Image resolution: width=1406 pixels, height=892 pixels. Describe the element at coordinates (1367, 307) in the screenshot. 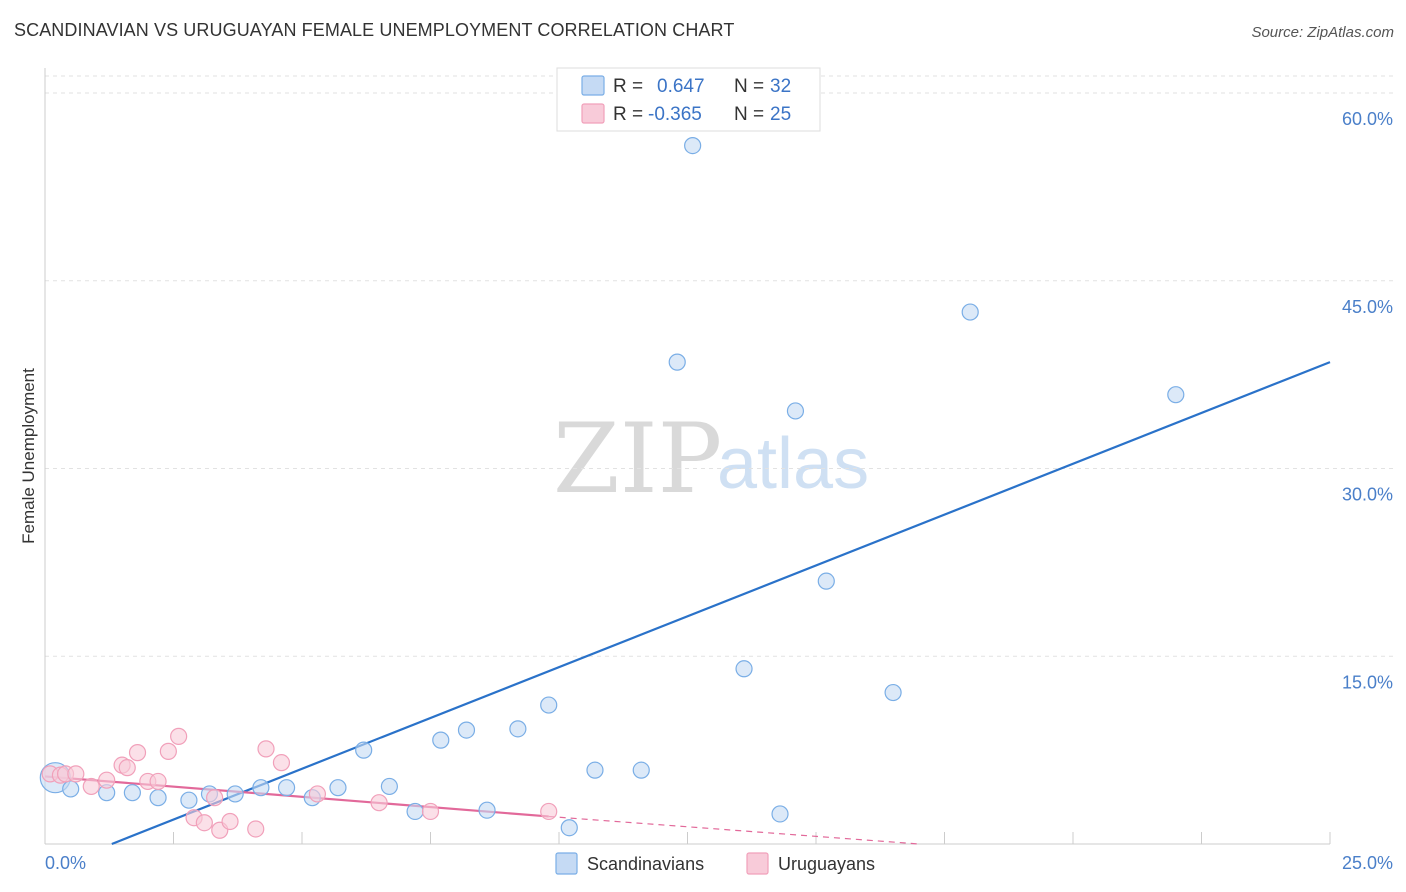

I see `y-tick-label-45: 45.0%` at that location.